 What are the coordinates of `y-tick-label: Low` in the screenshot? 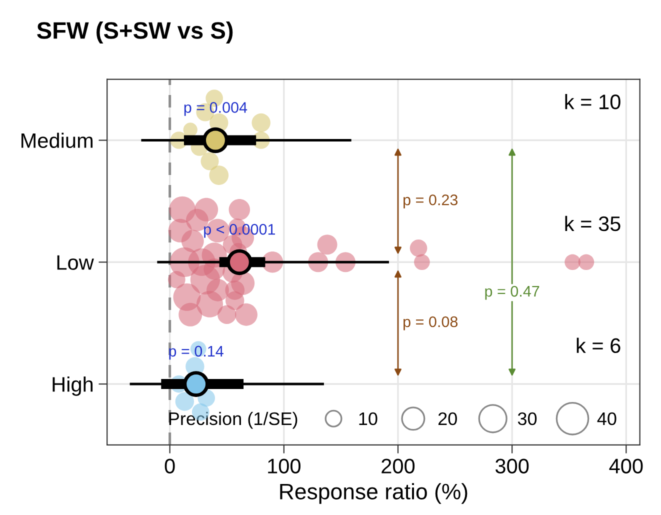 It's located at (75, 262).